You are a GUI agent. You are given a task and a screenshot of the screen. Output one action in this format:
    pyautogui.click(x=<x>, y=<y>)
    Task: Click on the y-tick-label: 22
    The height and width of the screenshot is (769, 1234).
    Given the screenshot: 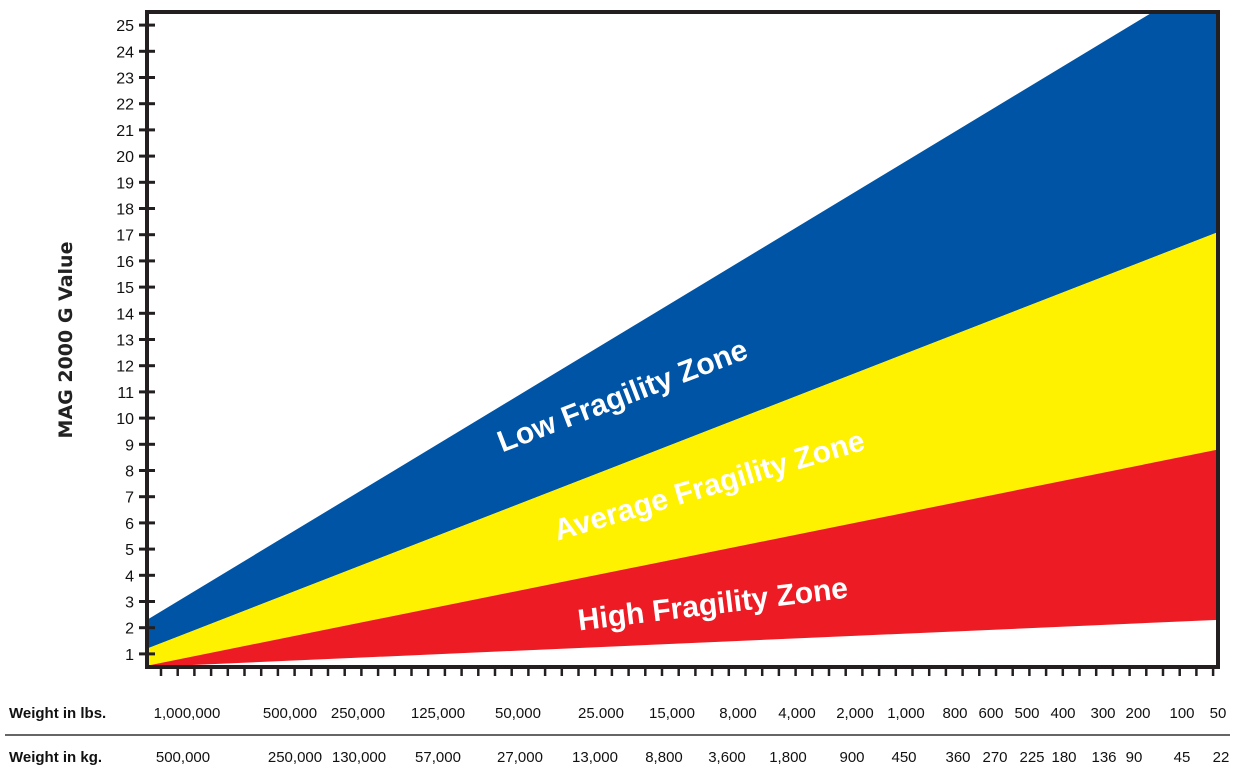 What is the action you would take?
    pyautogui.click(x=125, y=105)
    